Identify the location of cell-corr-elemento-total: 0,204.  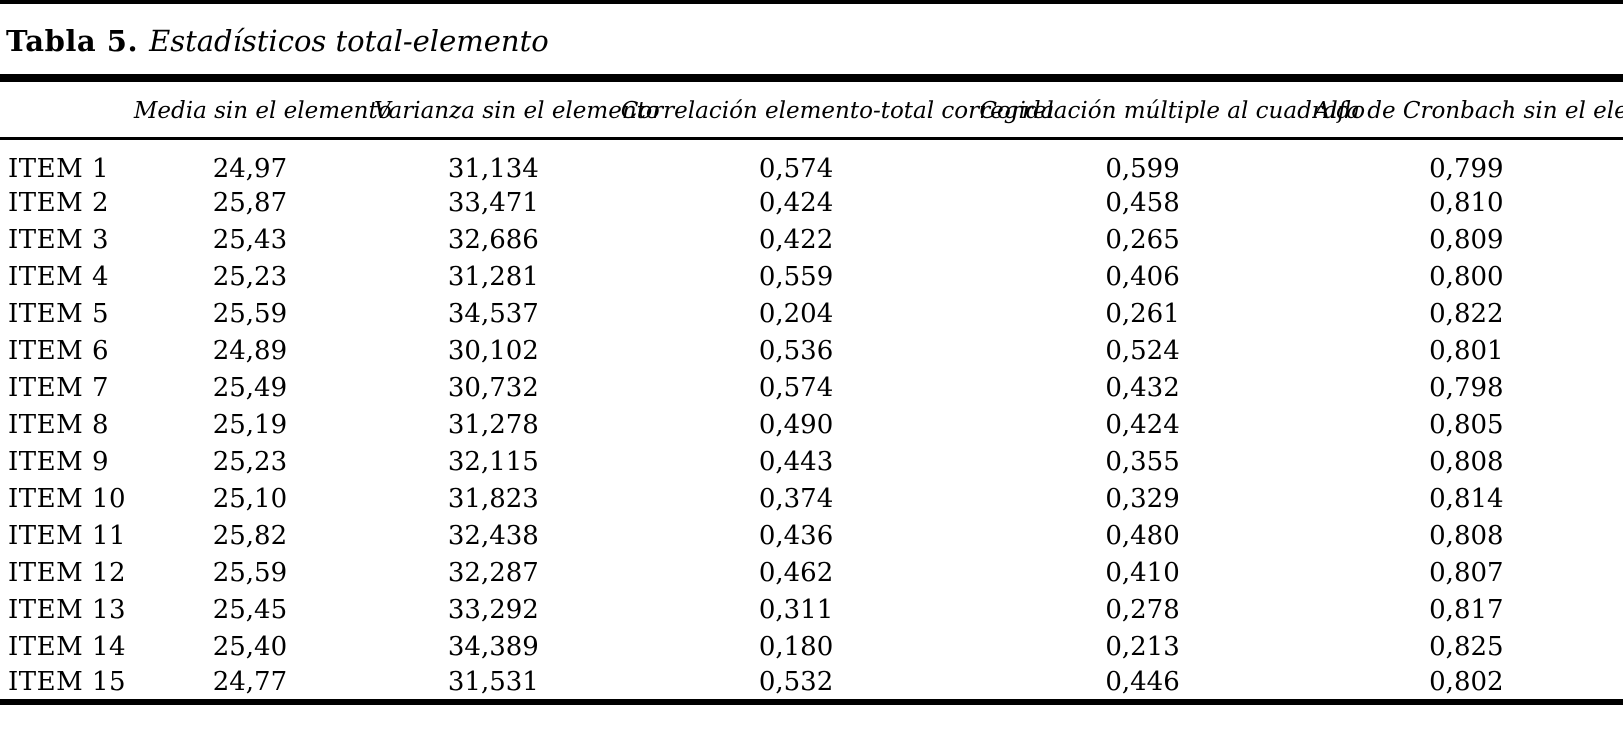
(796, 313).